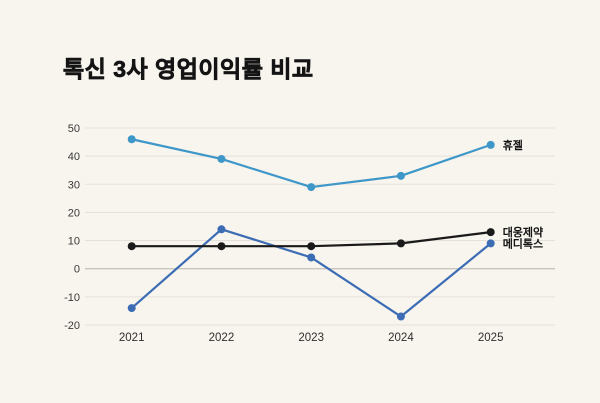 This screenshot has width=600, height=403. Describe the element at coordinates (74, 157) in the screenshot. I see `y-tick-label: 40` at that location.